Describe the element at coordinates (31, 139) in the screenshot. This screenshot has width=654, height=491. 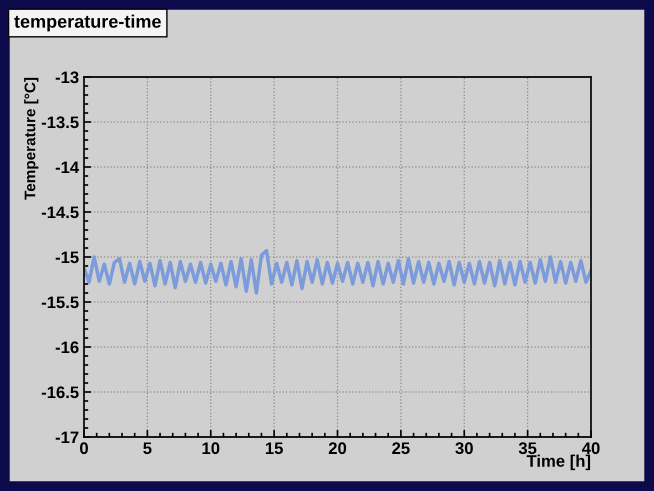
I see `y-axis-title: Temperature [°C]` at that location.